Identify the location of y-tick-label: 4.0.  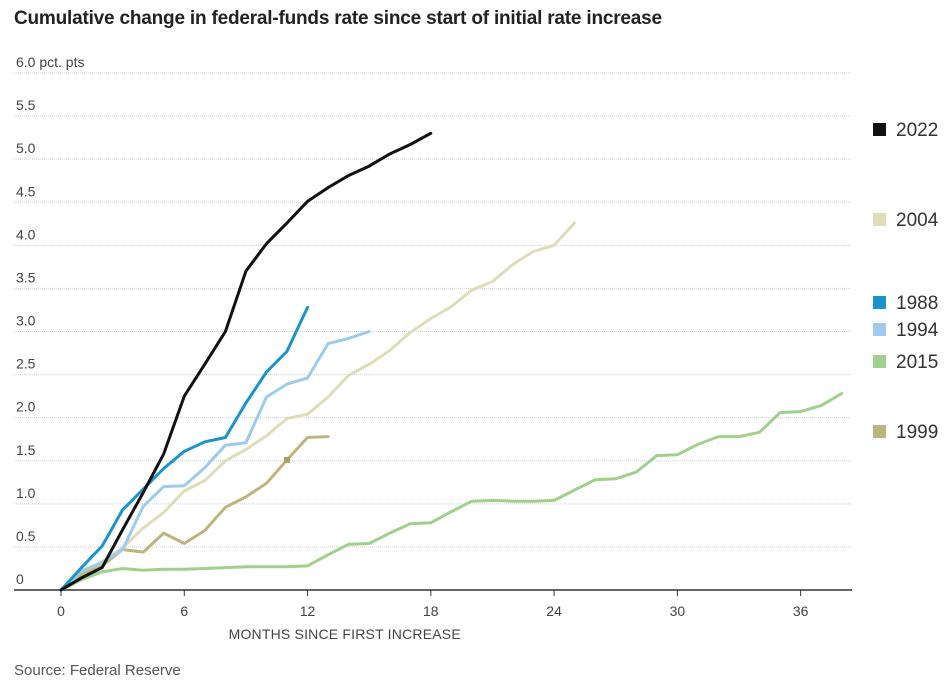
(26, 234).